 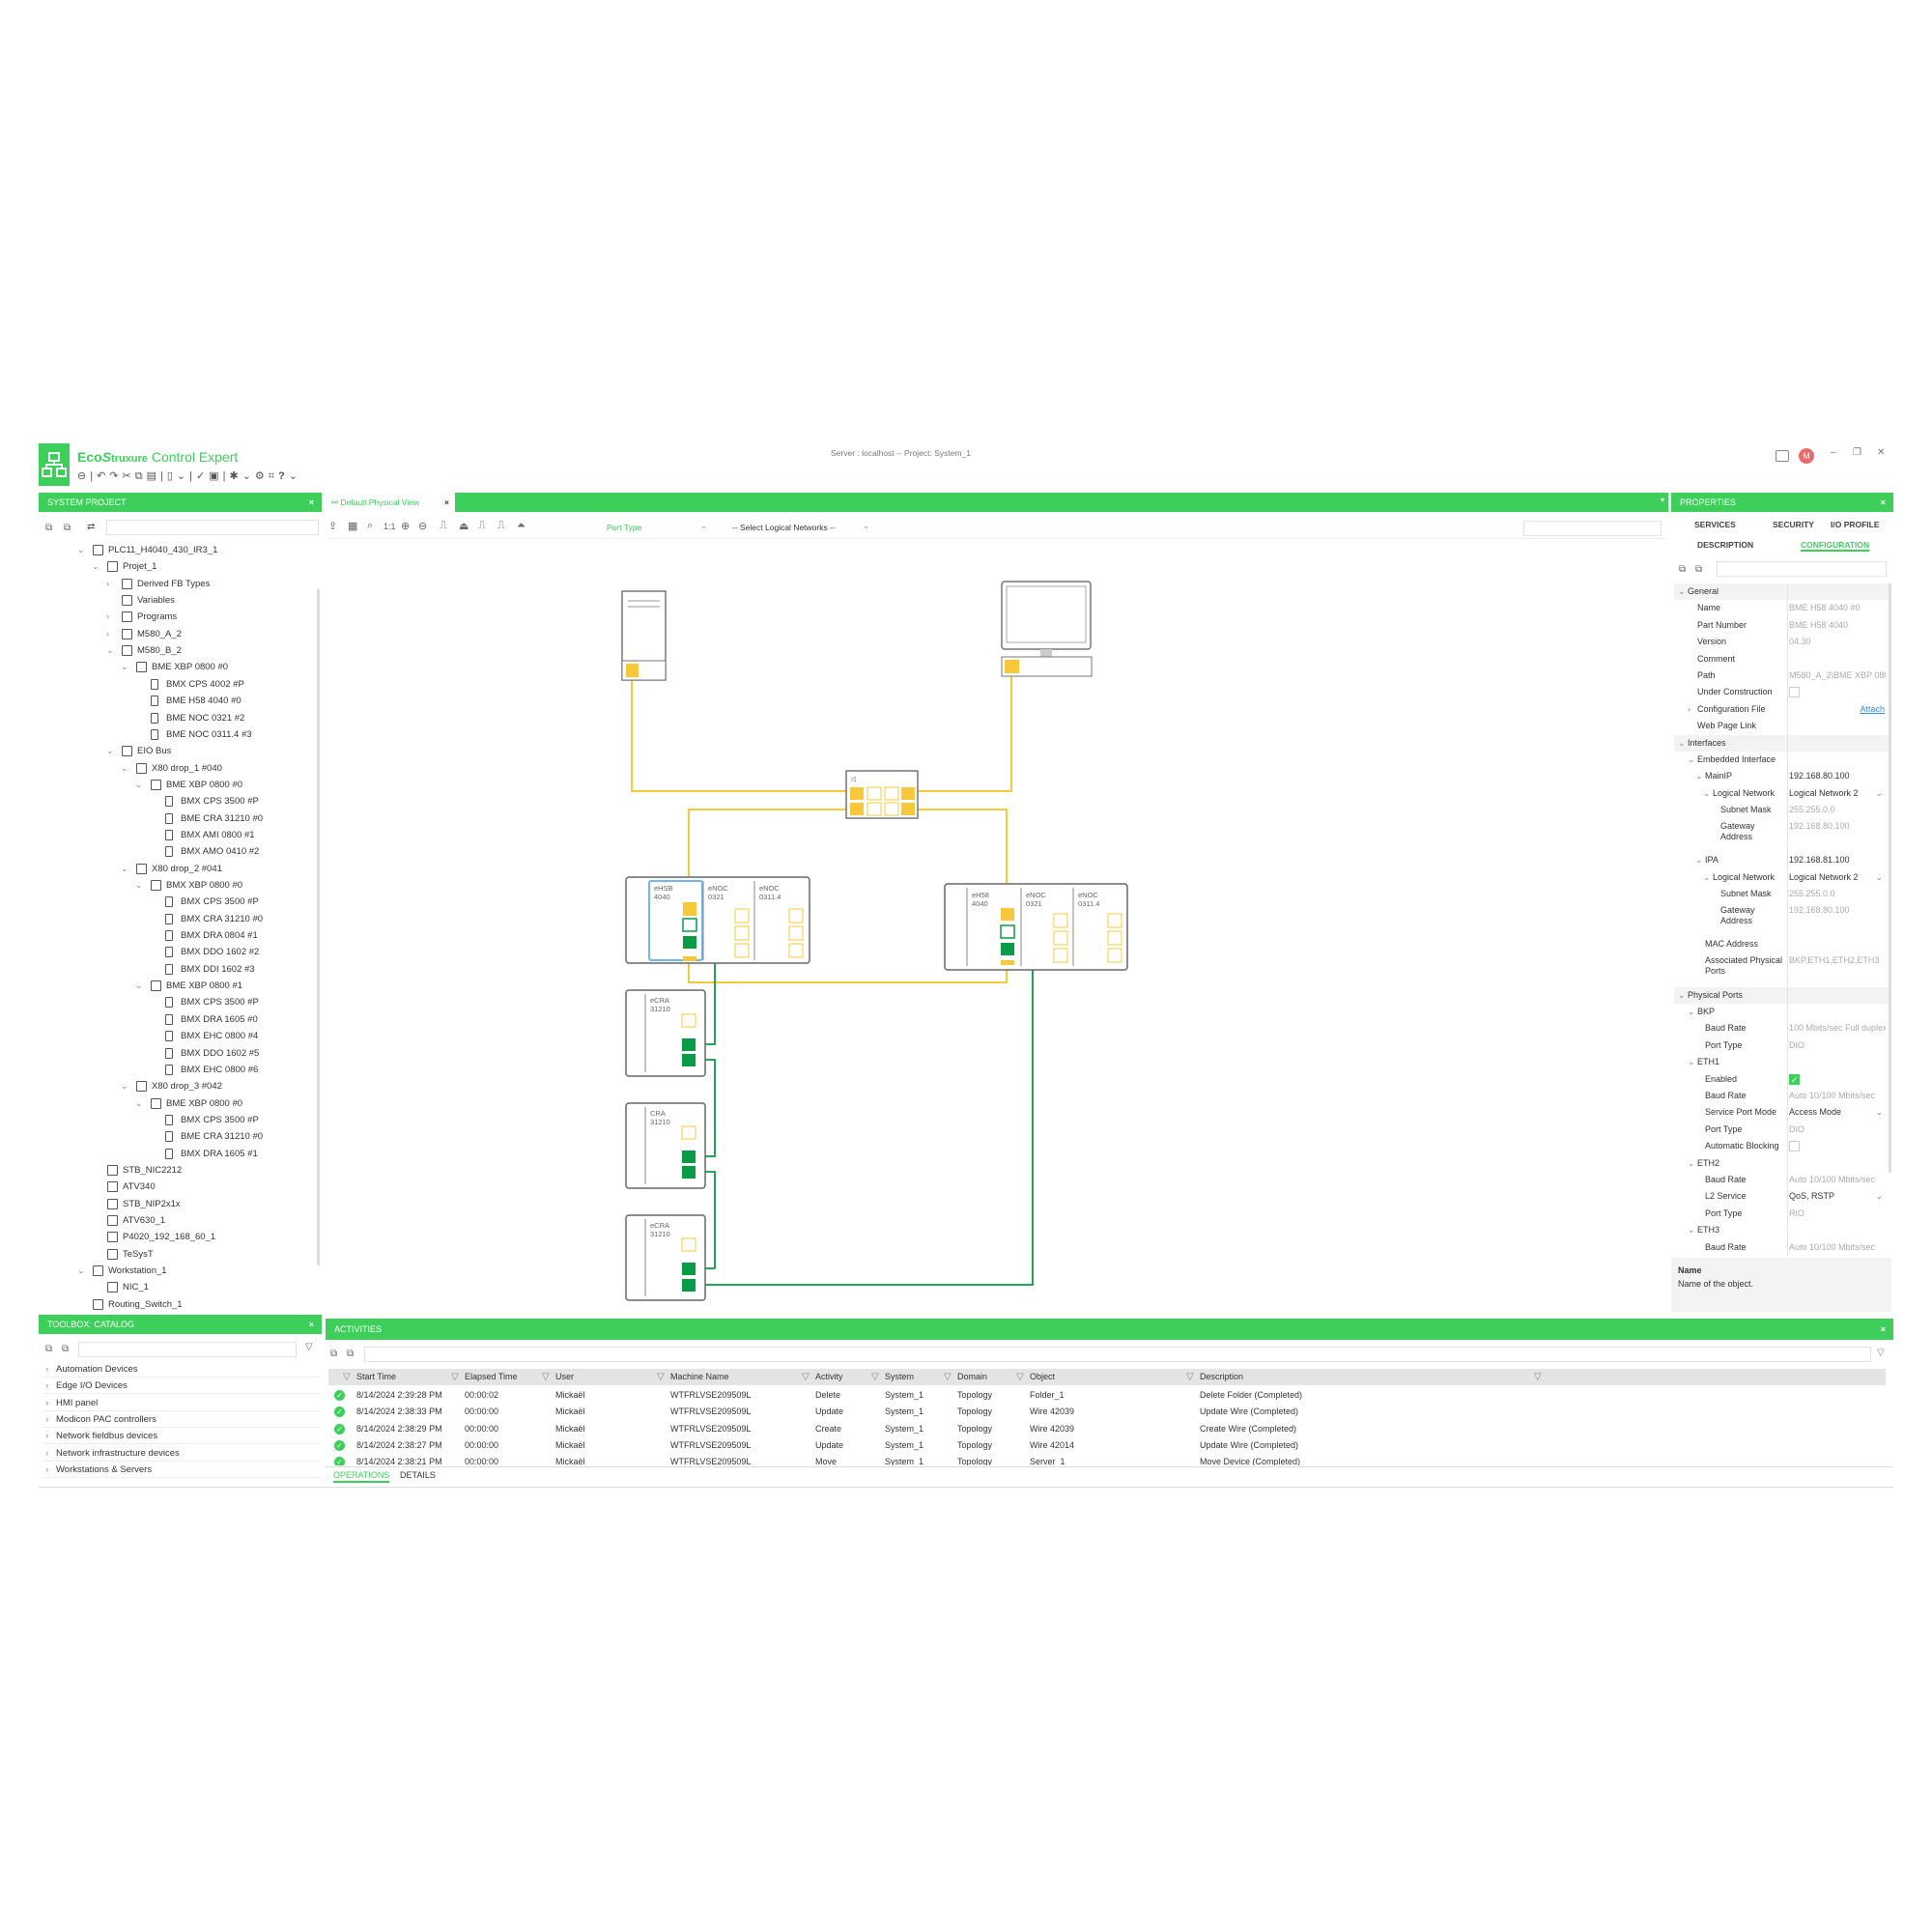 What do you see at coordinates (182, 1386) in the screenshot?
I see `catalog-category: Edge I/O Devices` at bounding box center [182, 1386].